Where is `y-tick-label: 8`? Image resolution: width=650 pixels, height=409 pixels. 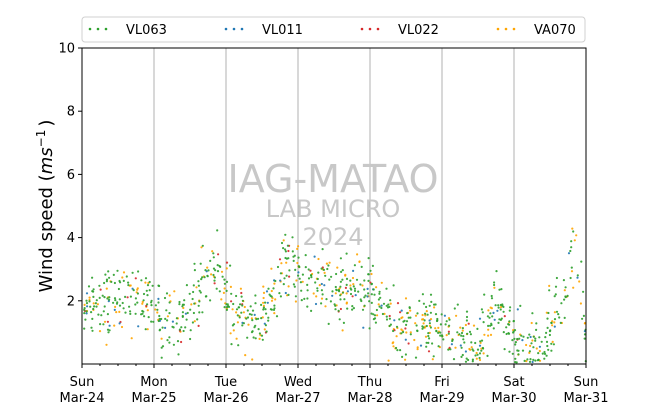 y-tick-label: 8 is located at coordinates (71, 112).